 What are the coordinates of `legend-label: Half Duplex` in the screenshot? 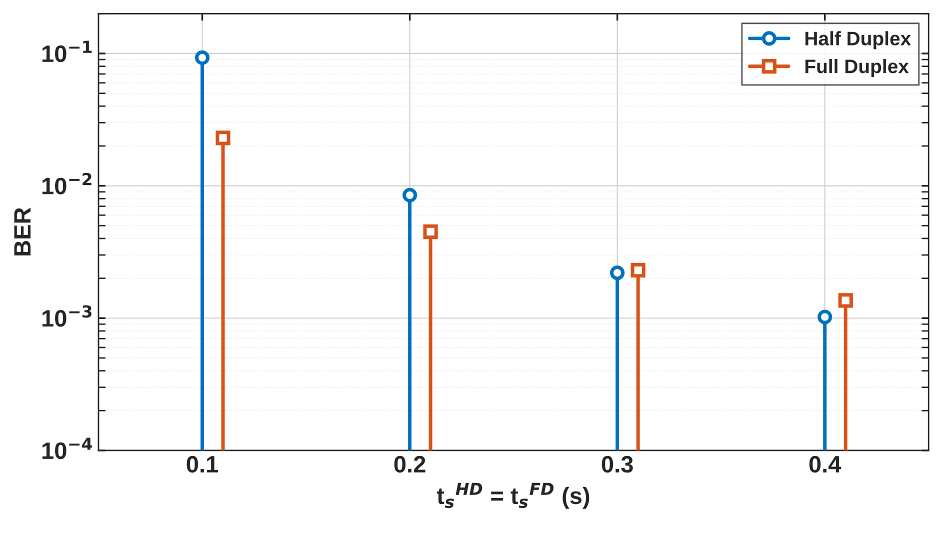 It's located at (858, 40).